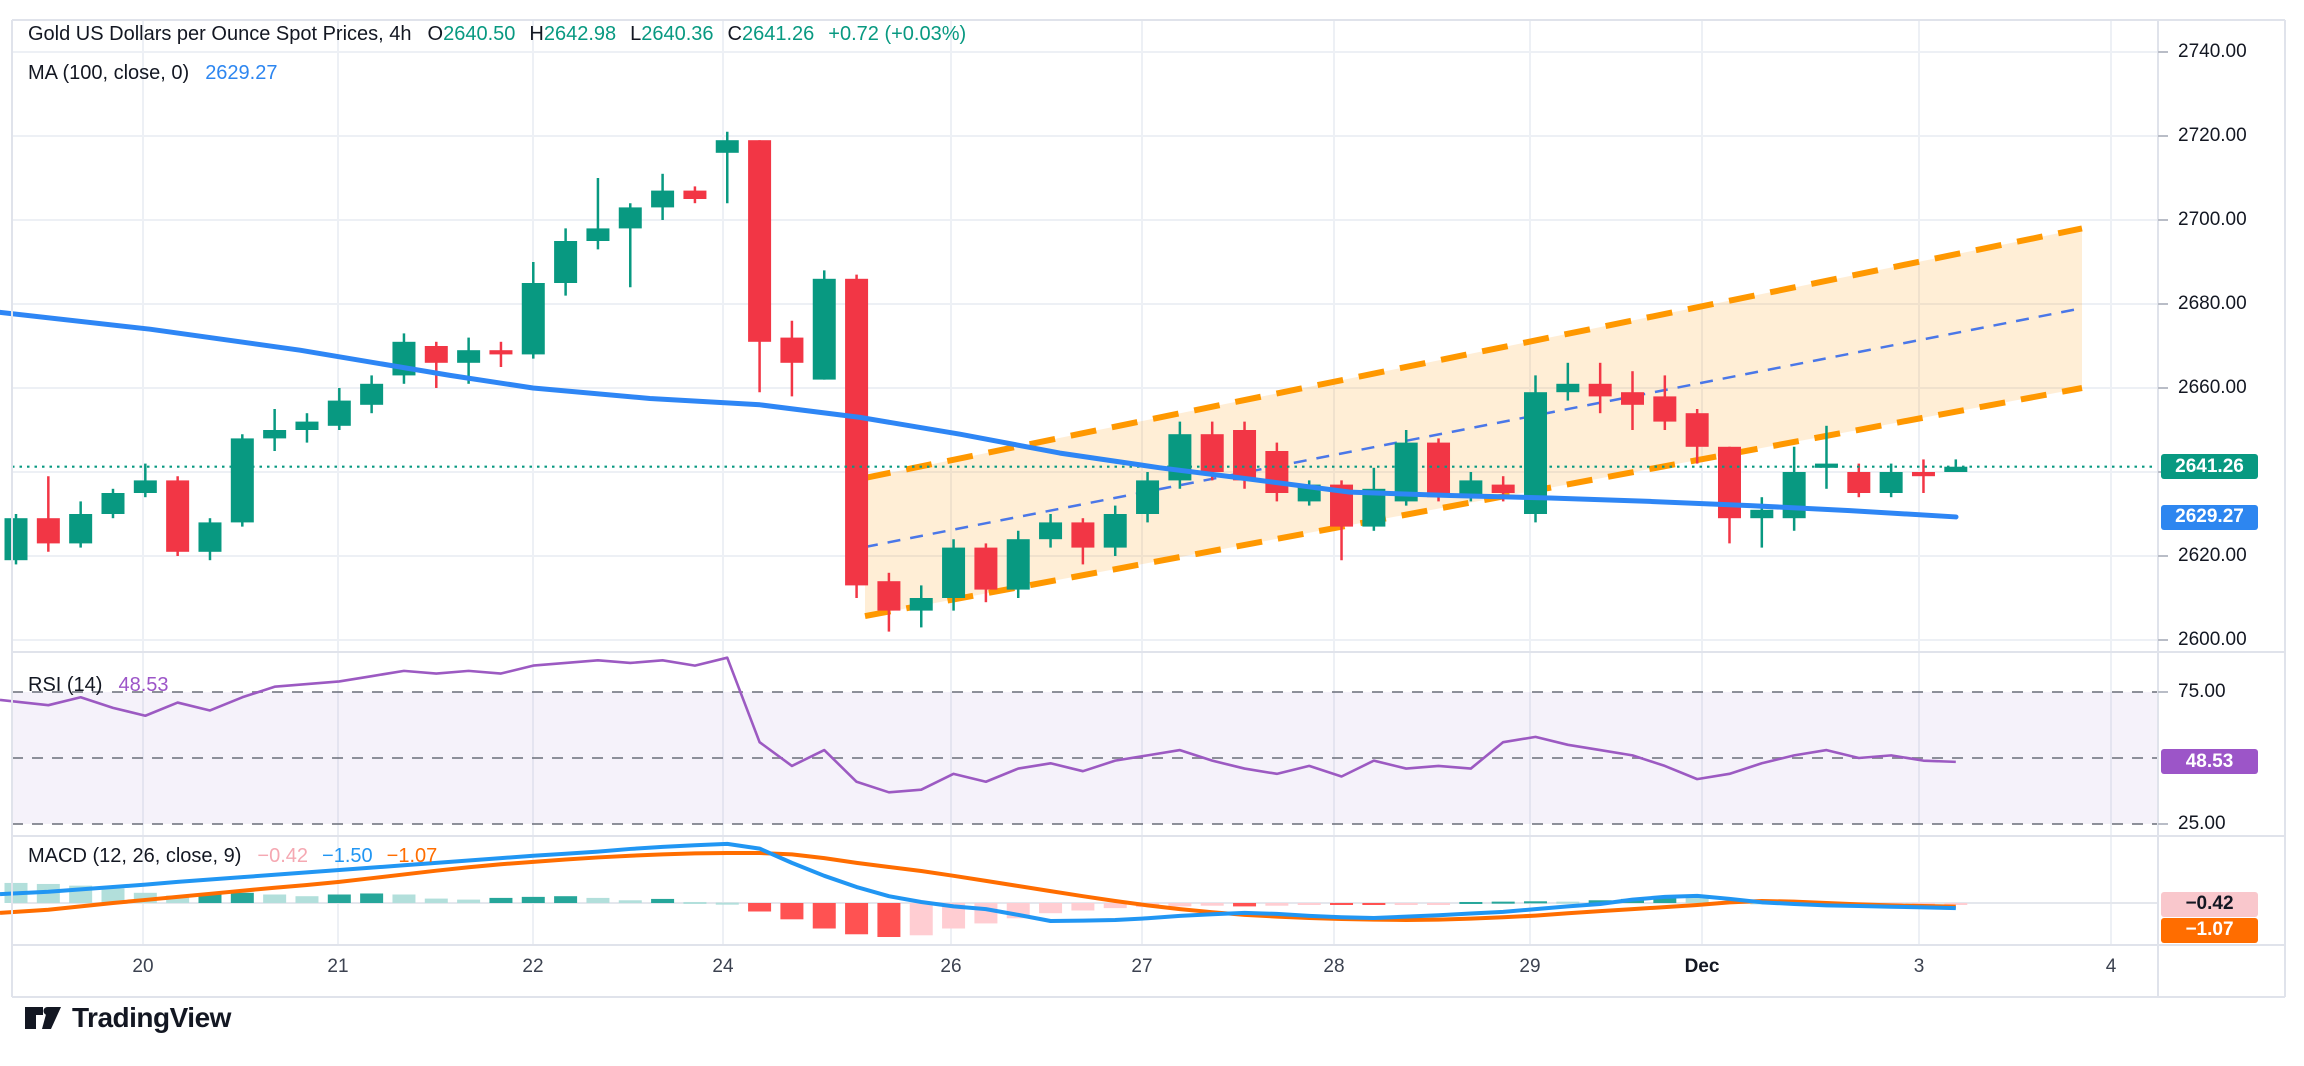 The width and height of the screenshot is (2304, 1066). I want to click on price-tick-label: 2600.00, so click(2212, 639).